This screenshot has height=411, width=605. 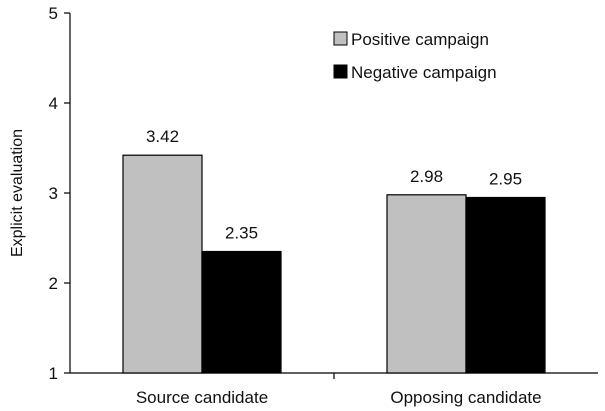 I want to click on y-tick-label: 5, so click(x=53, y=13).